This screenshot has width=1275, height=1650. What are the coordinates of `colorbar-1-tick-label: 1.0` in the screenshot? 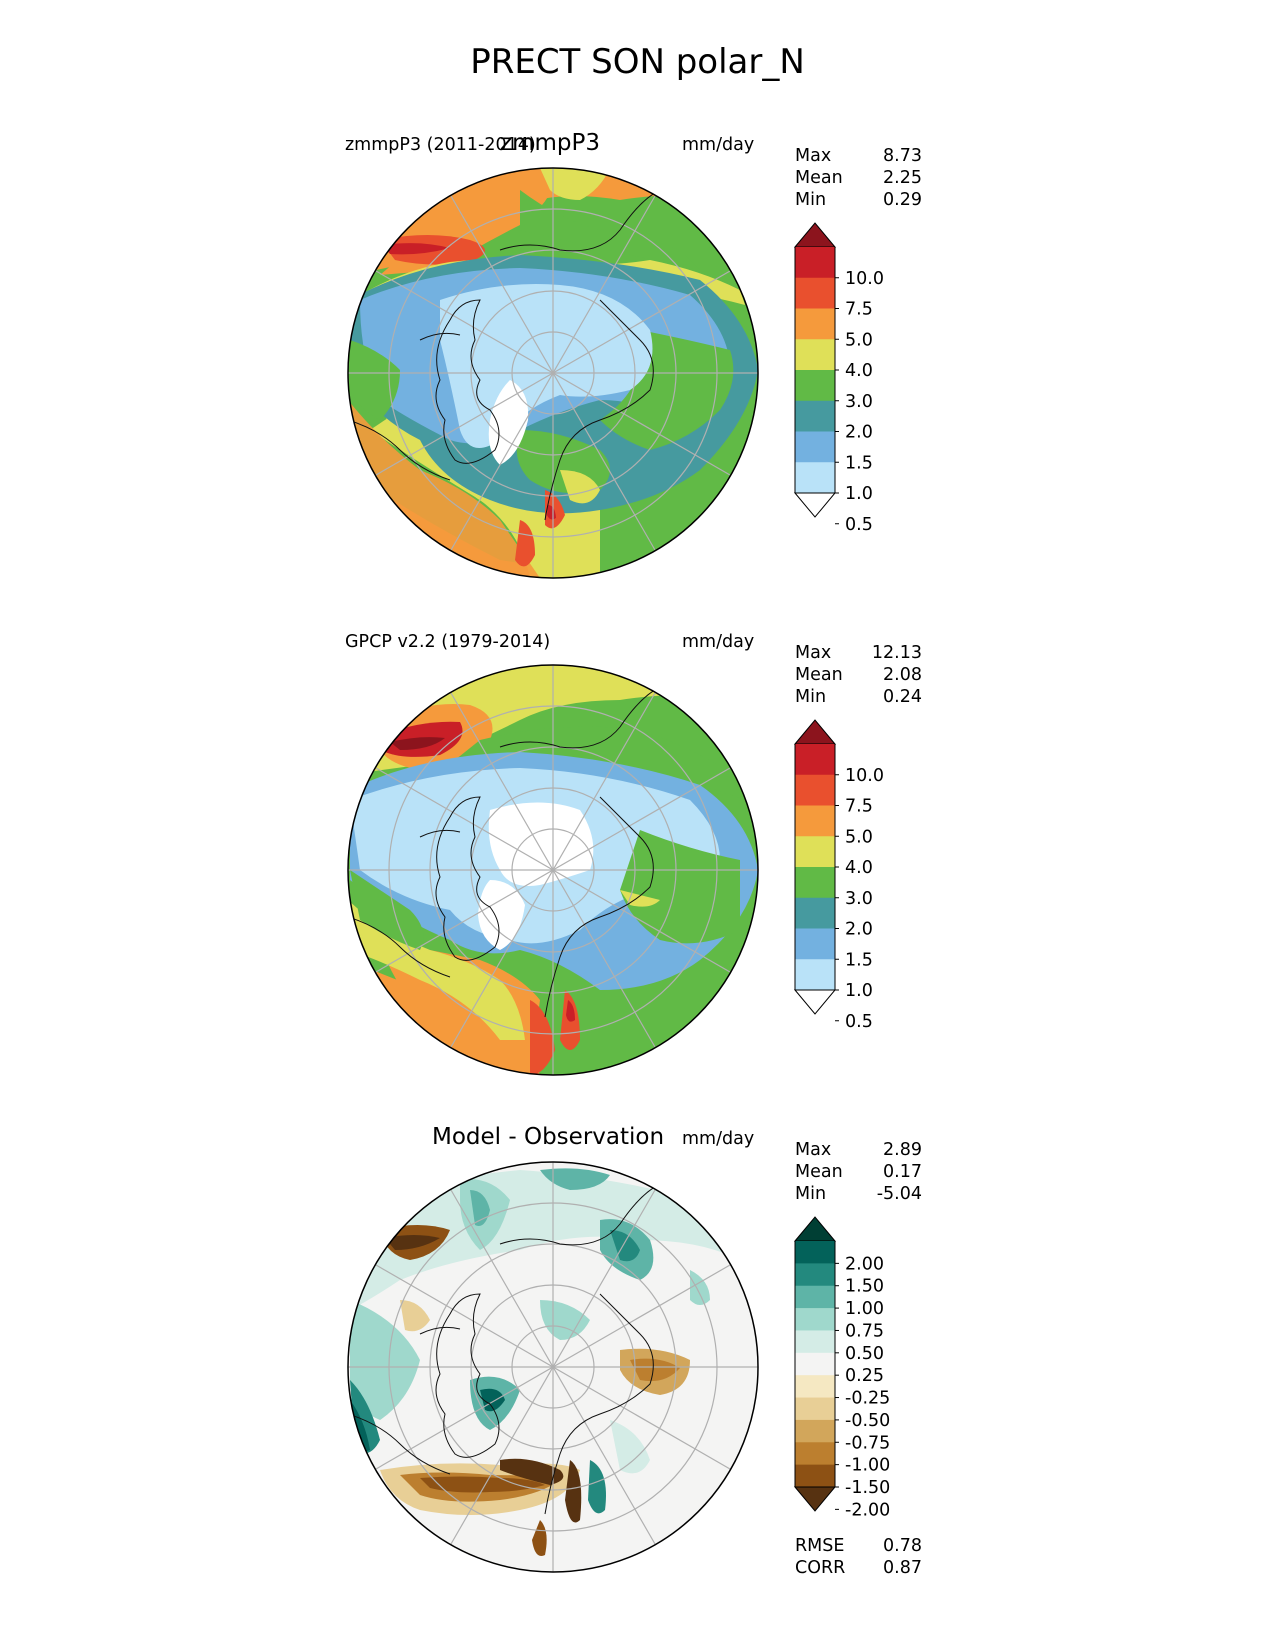 It's located at (859, 494).